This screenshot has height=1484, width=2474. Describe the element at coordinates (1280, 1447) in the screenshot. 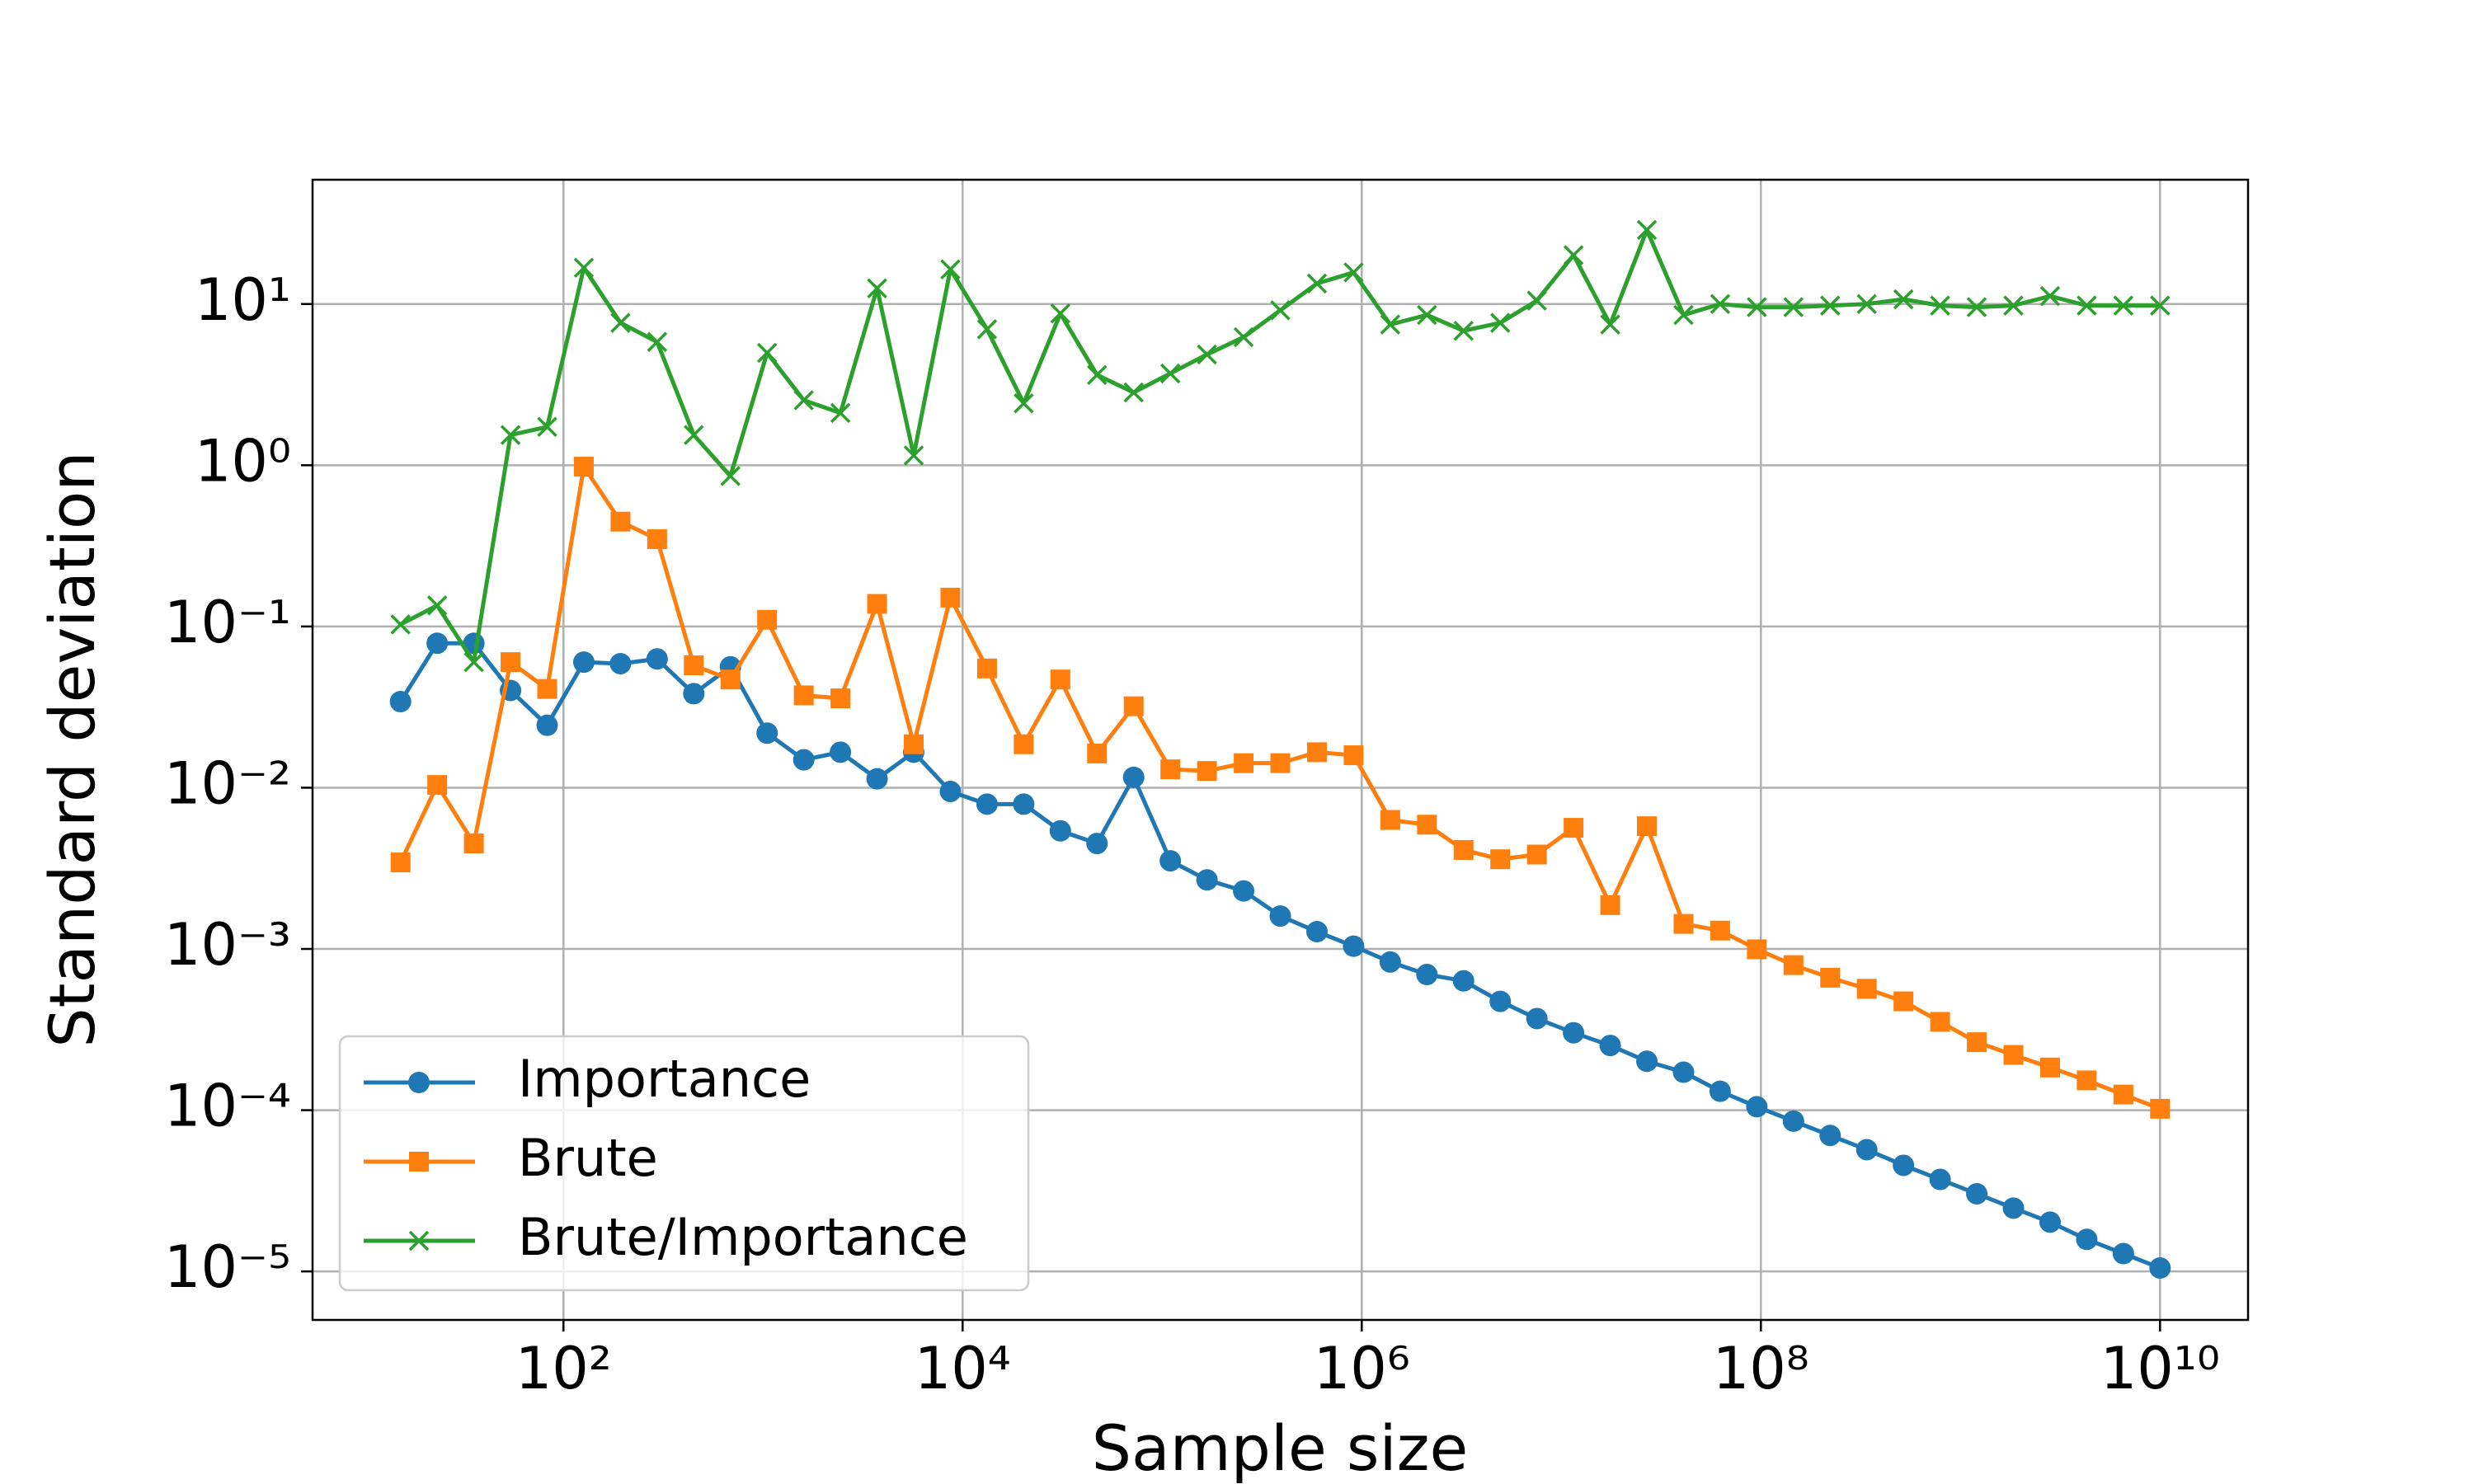

I see `x-axis-label: Sample size` at that location.